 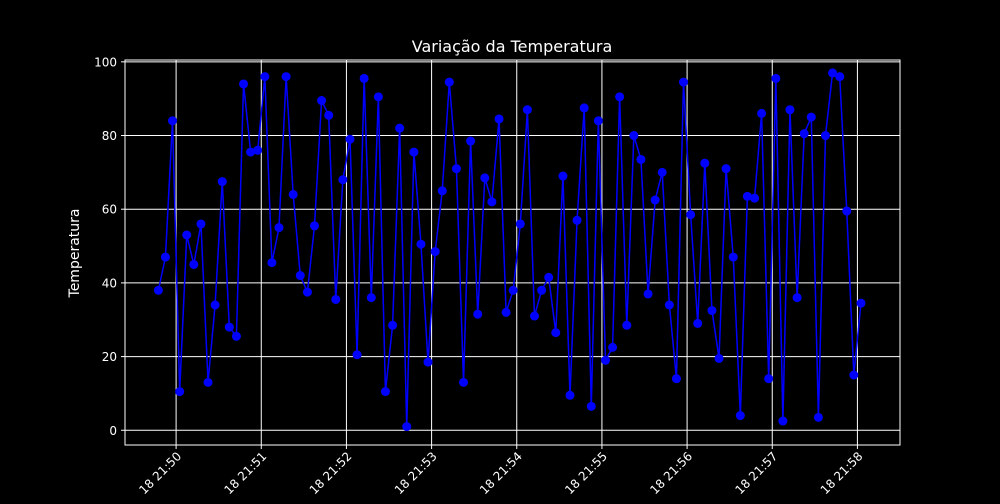 What do you see at coordinates (109, 136) in the screenshot?
I see `y-tick-label: 80` at bounding box center [109, 136].